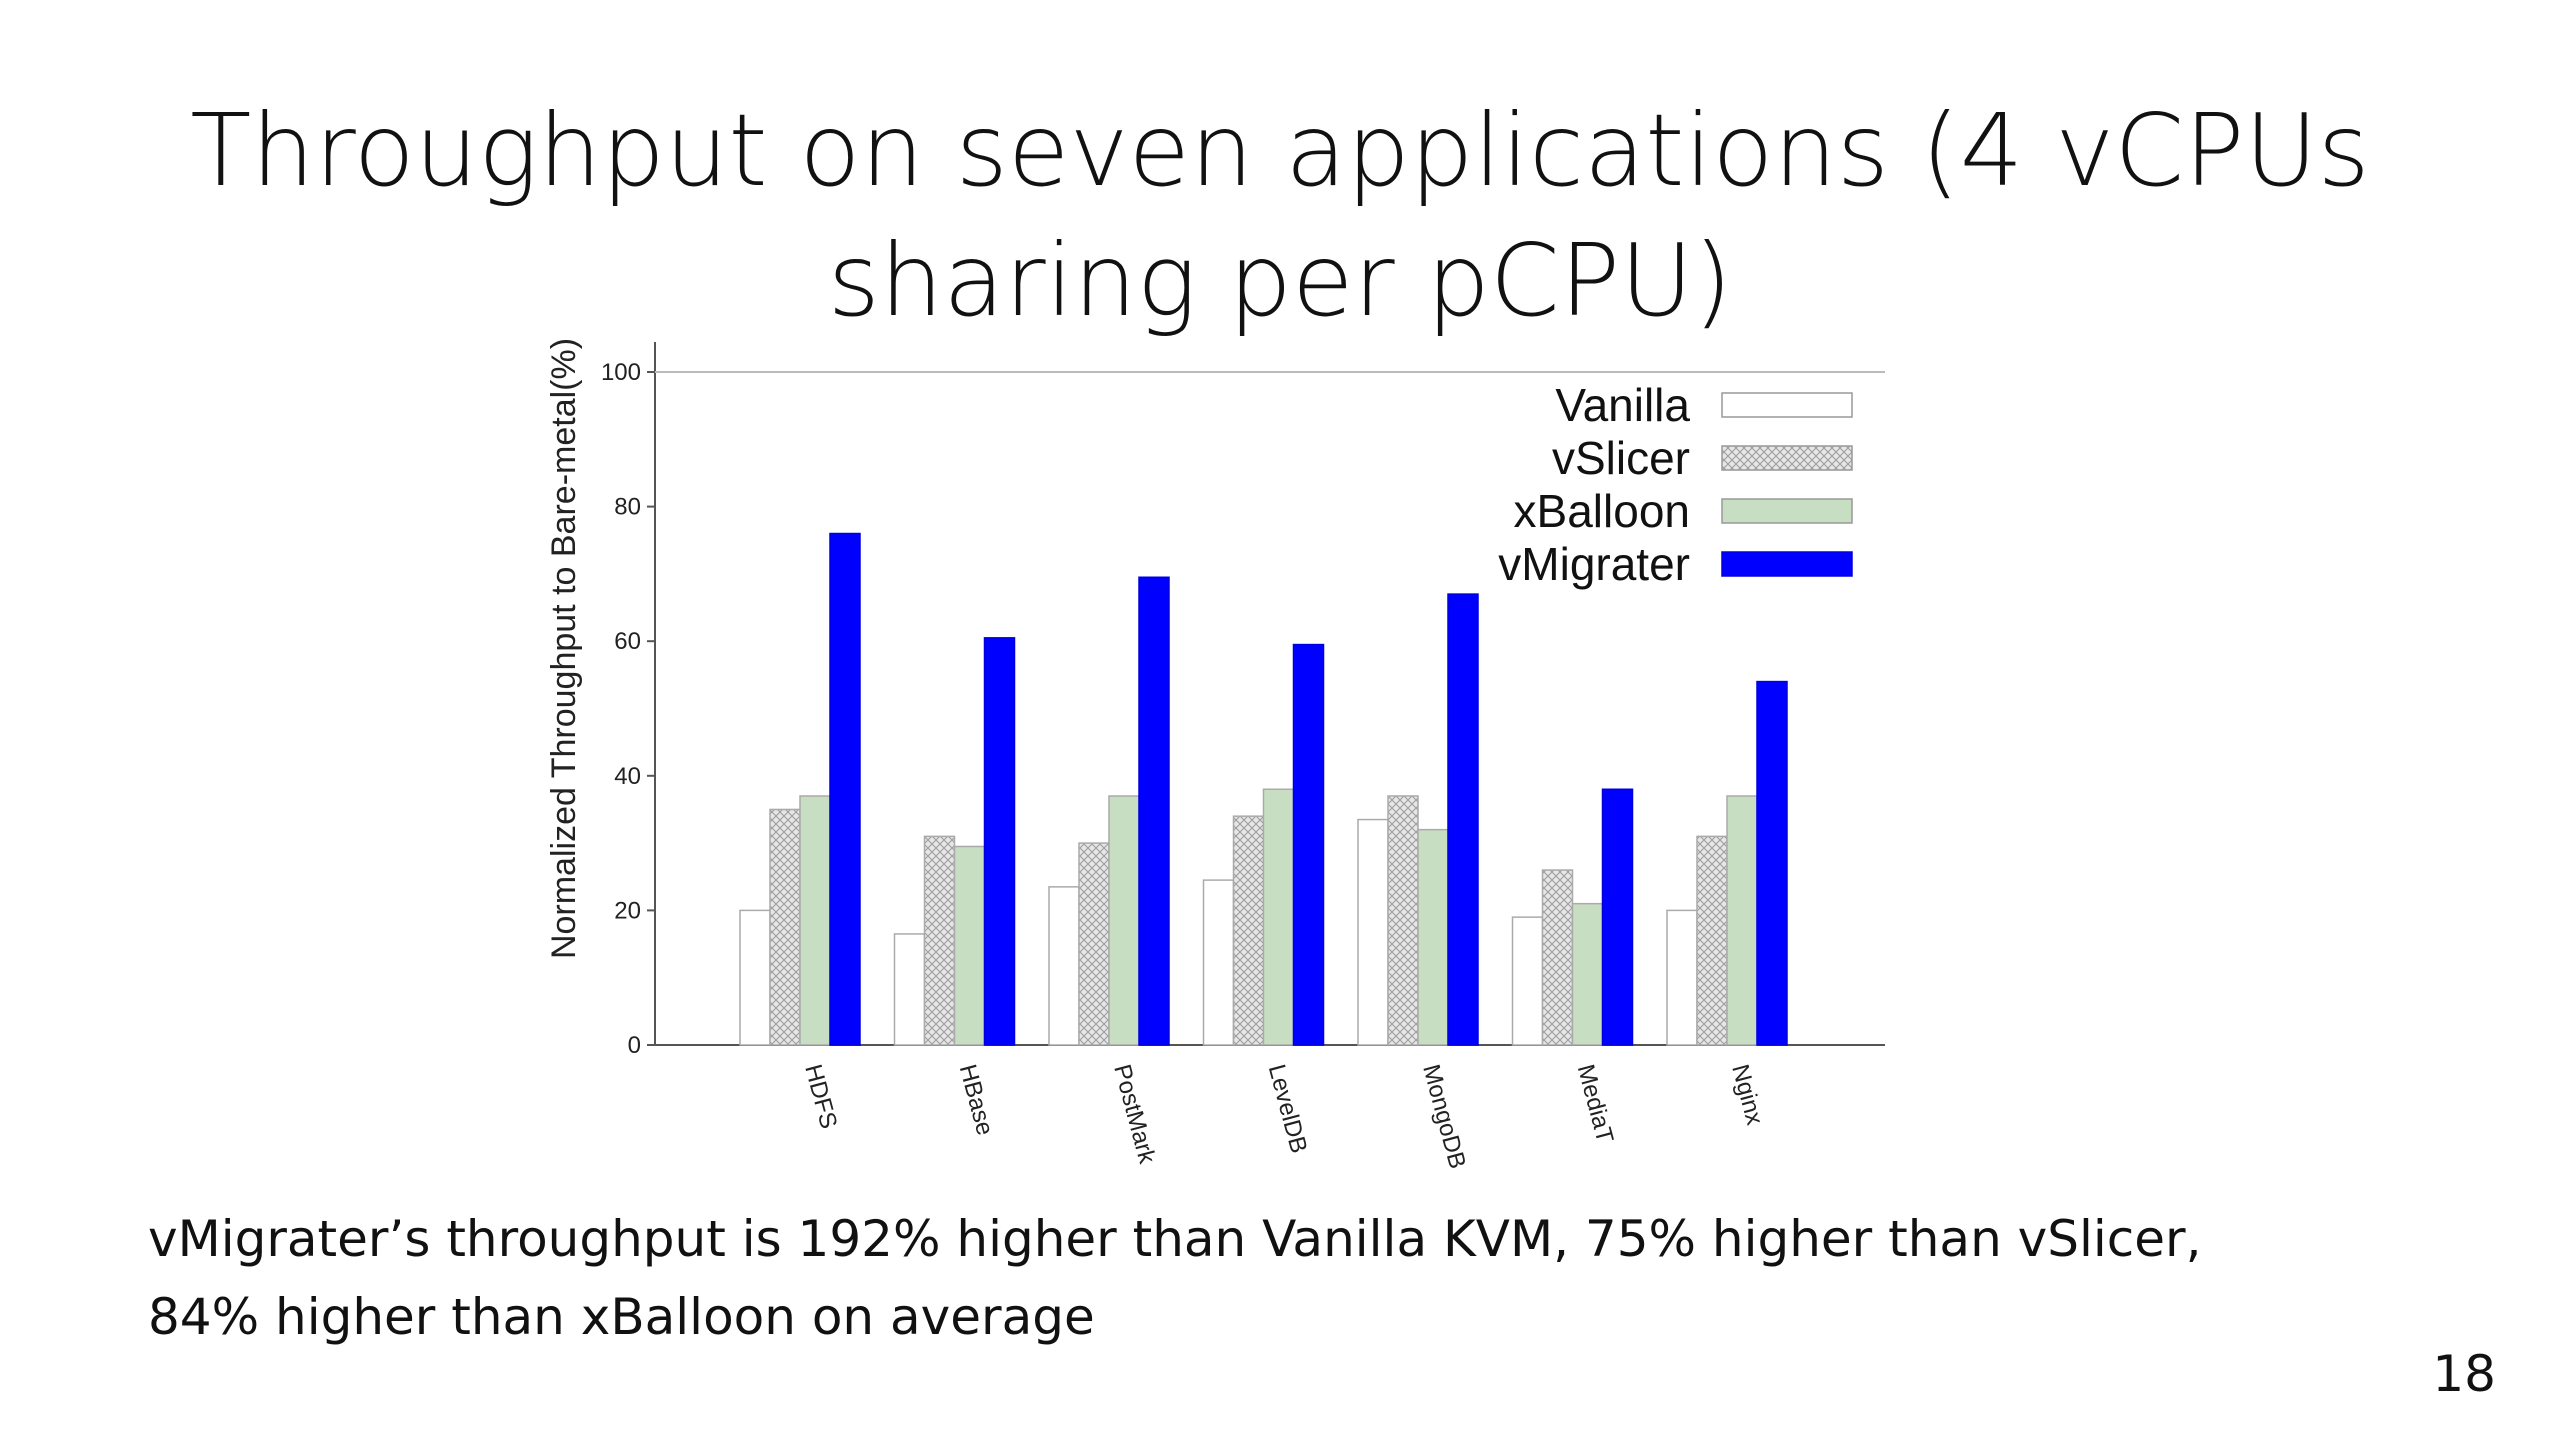 The height and width of the screenshot is (1440, 2560). Describe the element at coordinates (1621, 458) in the screenshot. I see `legend-label-vslicer: vSlicer` at that location.